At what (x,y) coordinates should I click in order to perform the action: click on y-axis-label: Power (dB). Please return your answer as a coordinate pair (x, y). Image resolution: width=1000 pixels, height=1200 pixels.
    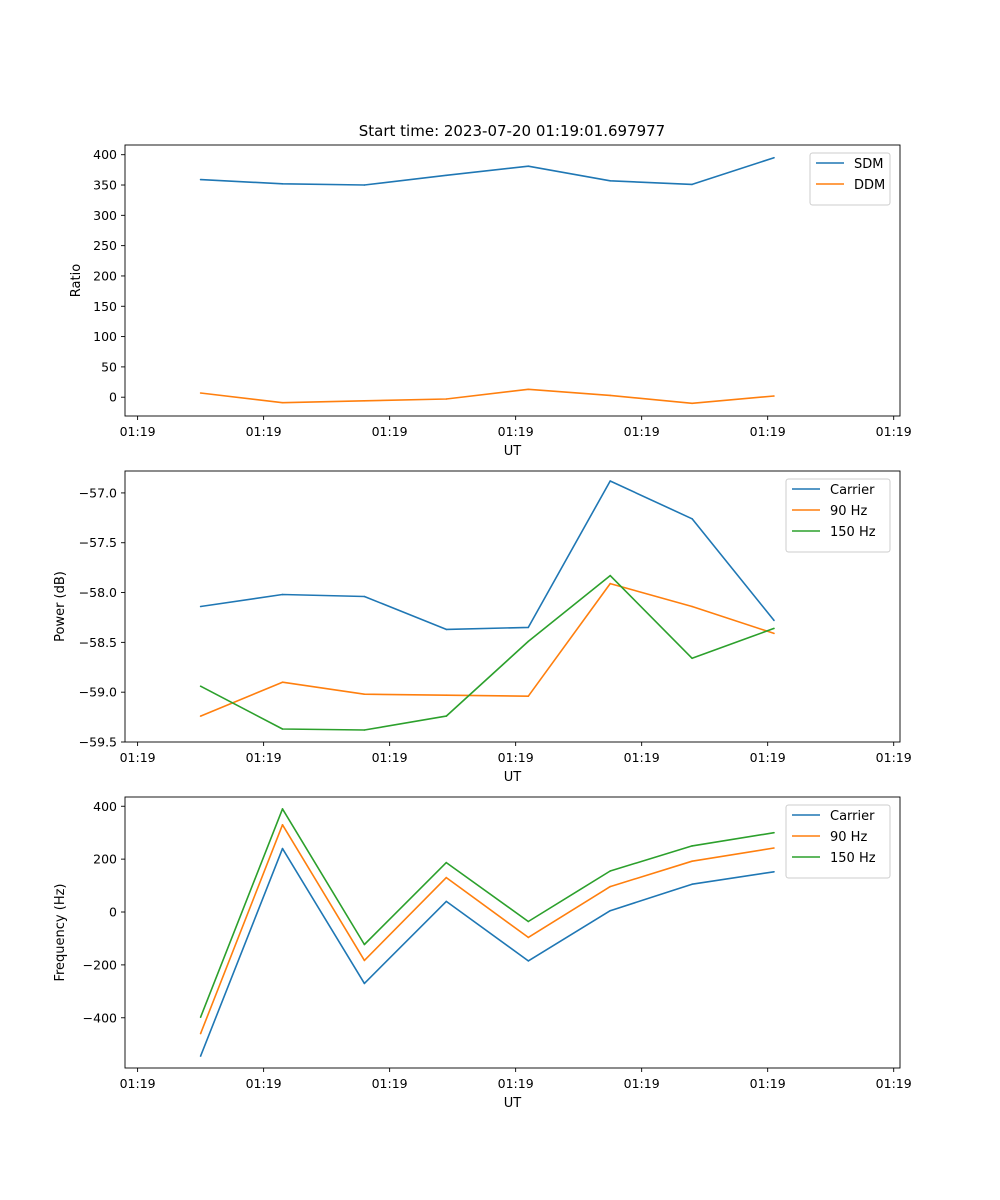
    Looking at the image, I should click on (60, 606).